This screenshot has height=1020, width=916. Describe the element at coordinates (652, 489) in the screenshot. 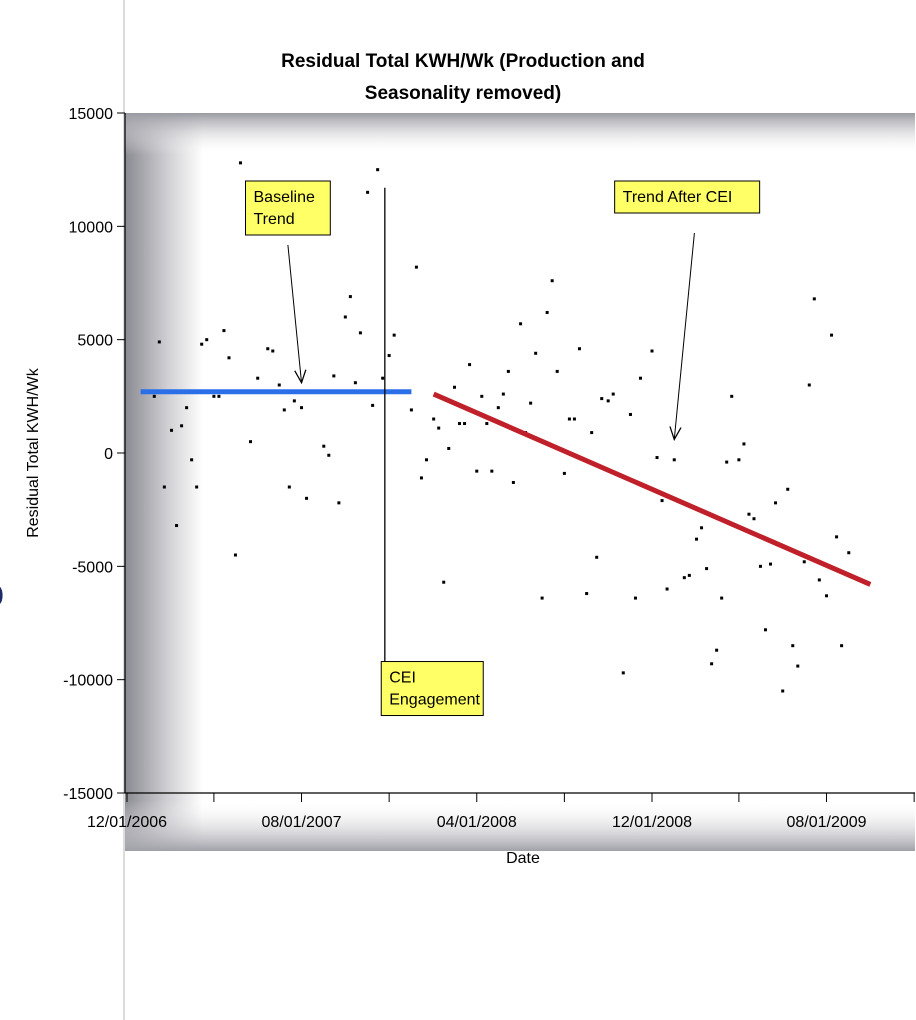

I see `post-cei-trend-line` at that location.